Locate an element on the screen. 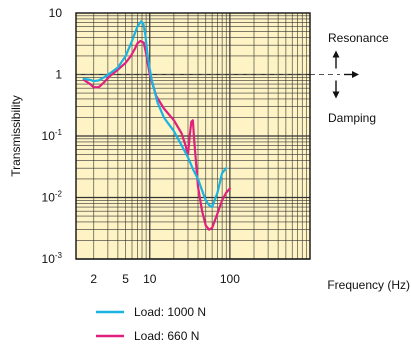  down-arrow-icon is located at coordinates (336, 95).